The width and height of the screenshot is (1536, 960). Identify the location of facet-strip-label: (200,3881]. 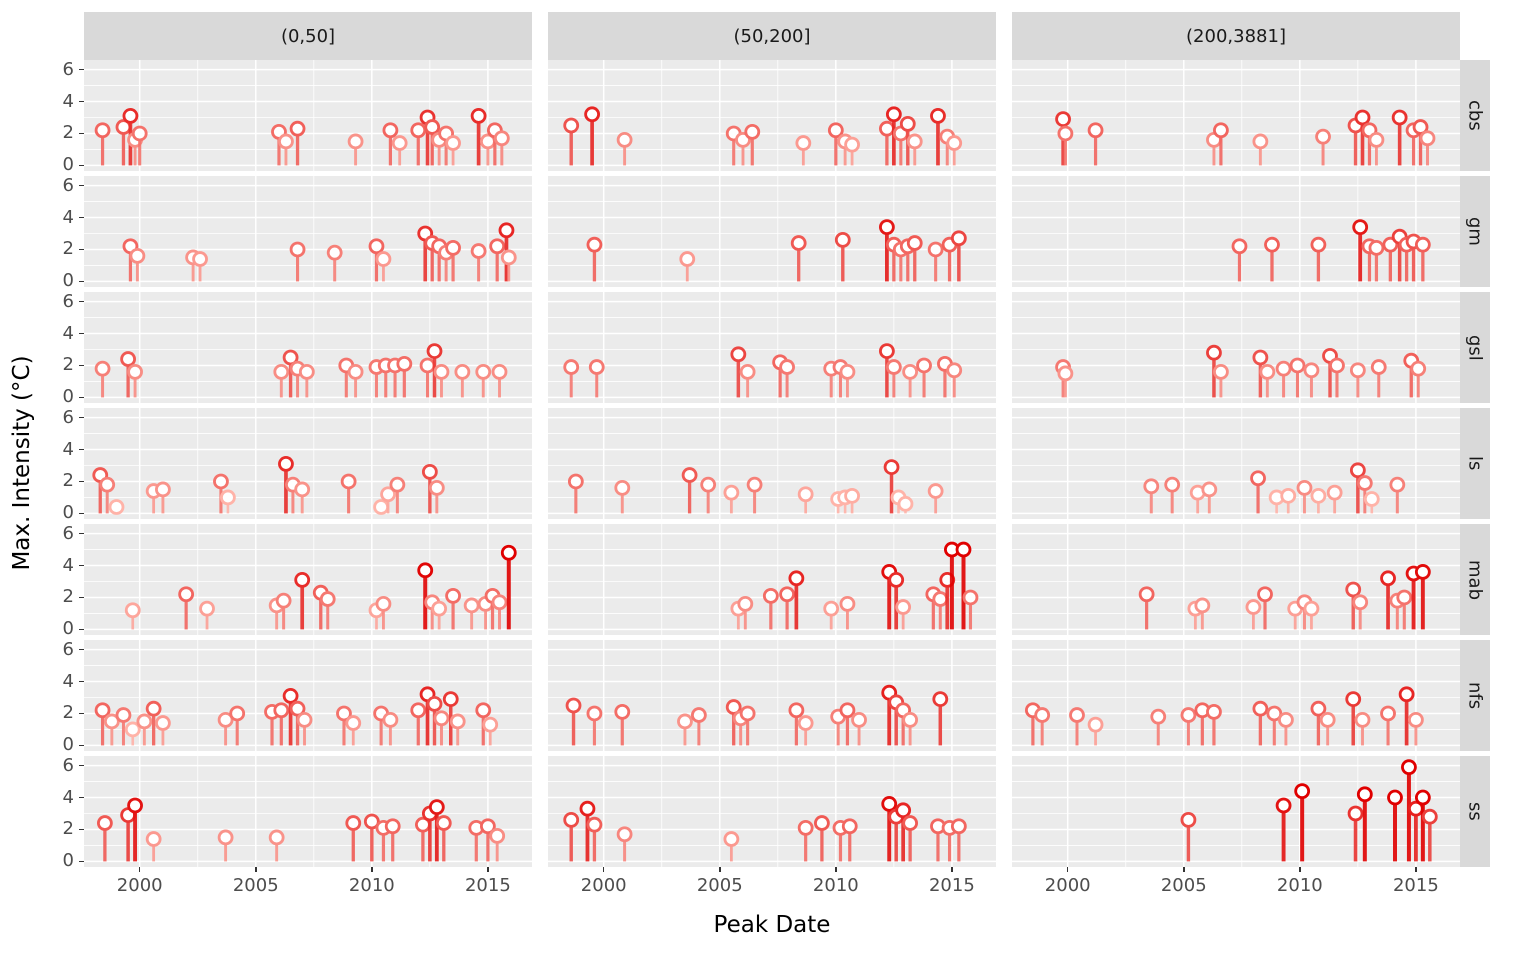
(1236, 36).